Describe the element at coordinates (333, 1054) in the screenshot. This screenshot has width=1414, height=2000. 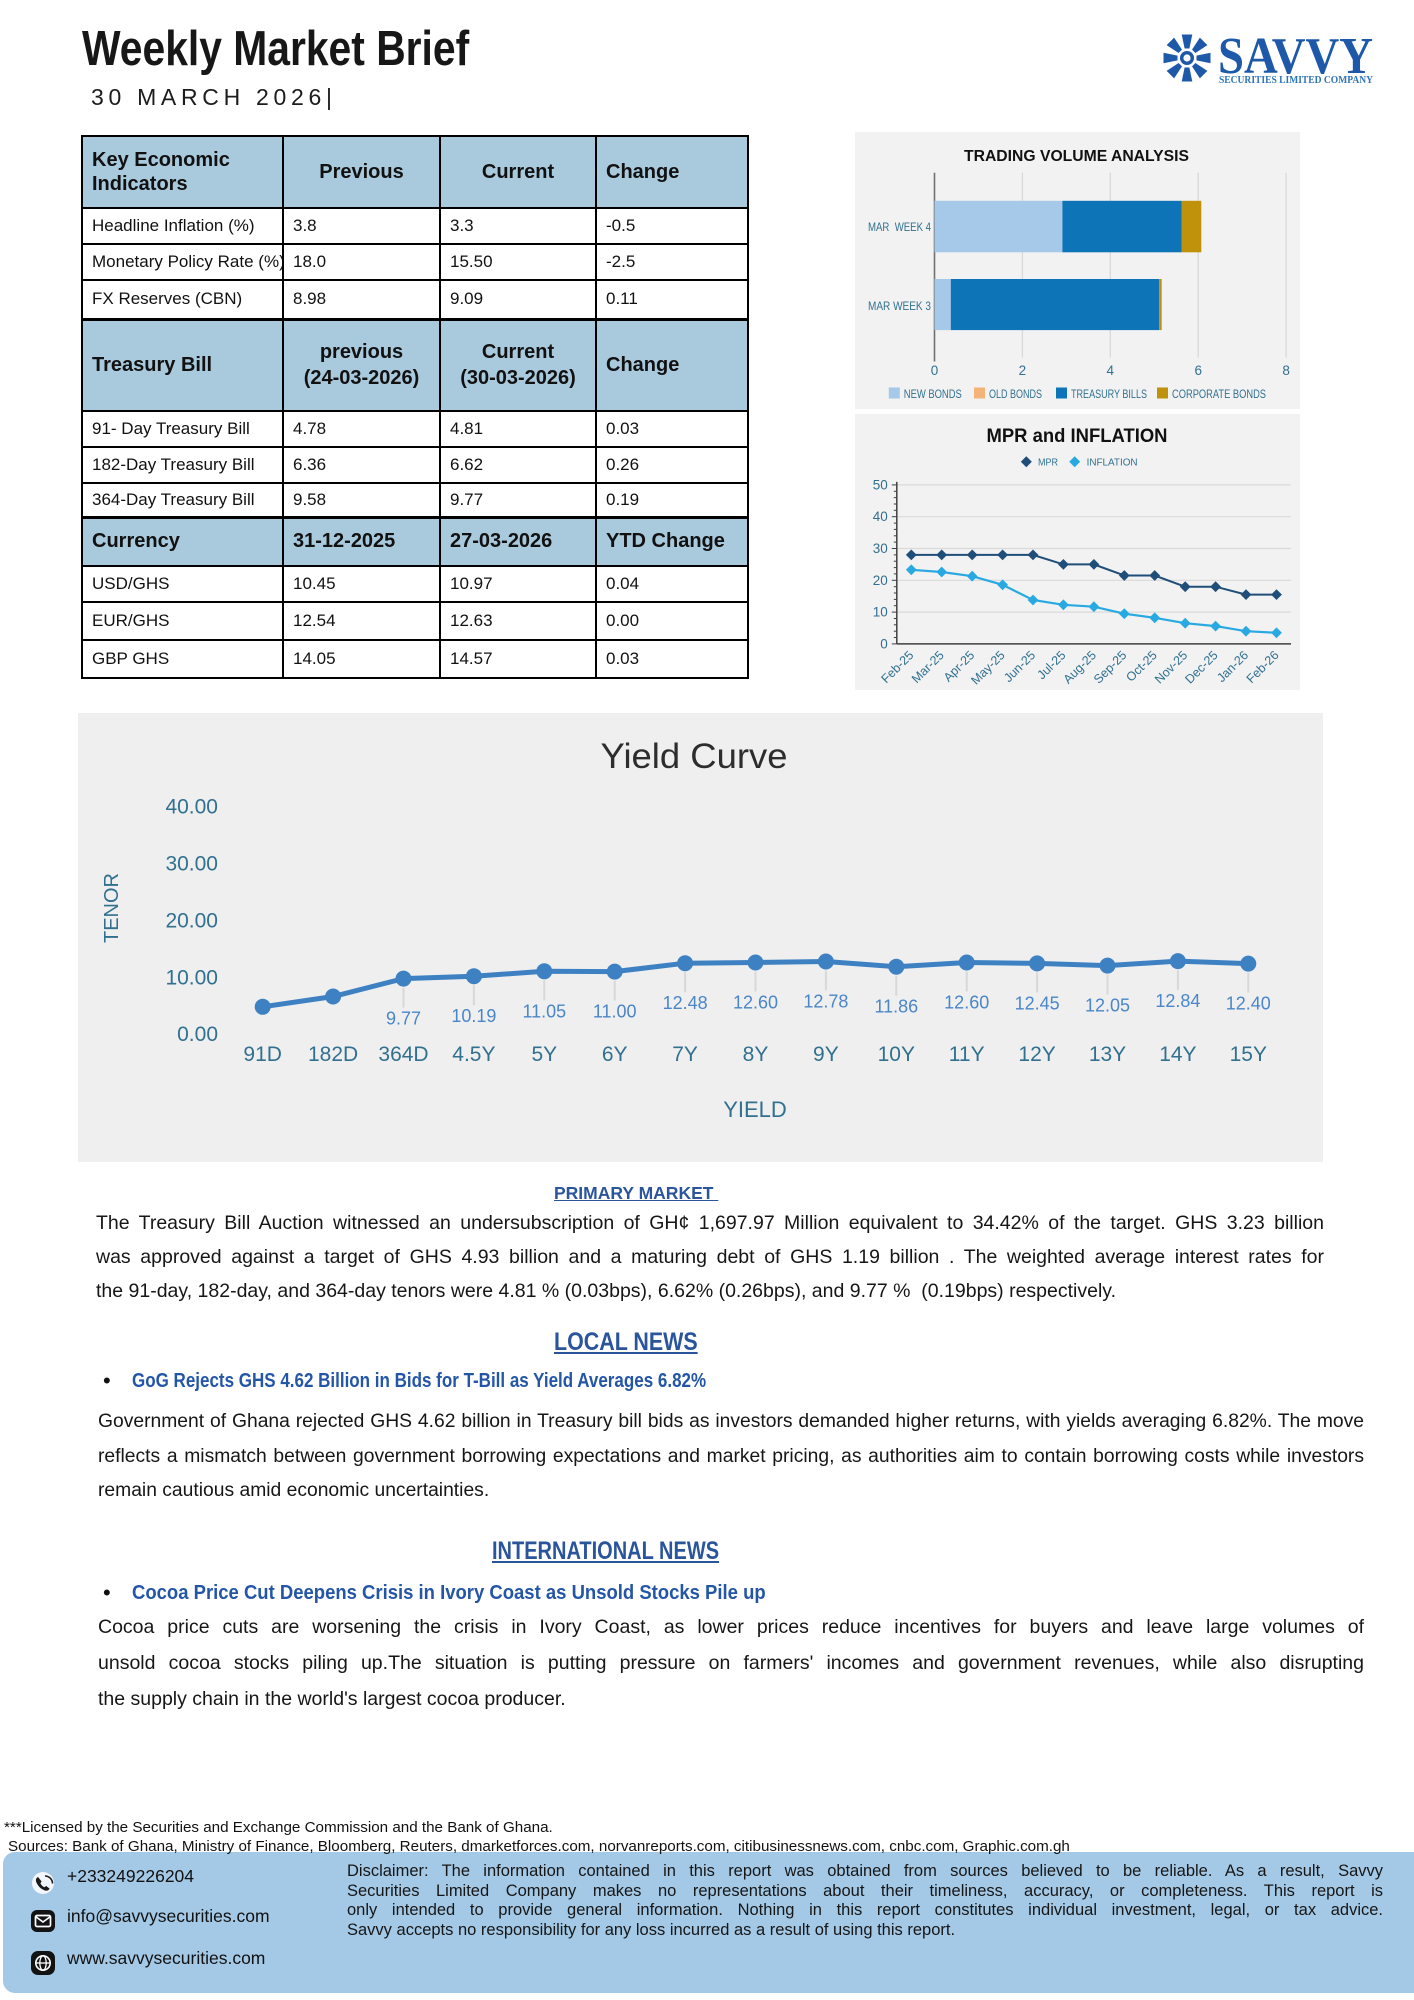
I see `svg-text: 182D` at that location.